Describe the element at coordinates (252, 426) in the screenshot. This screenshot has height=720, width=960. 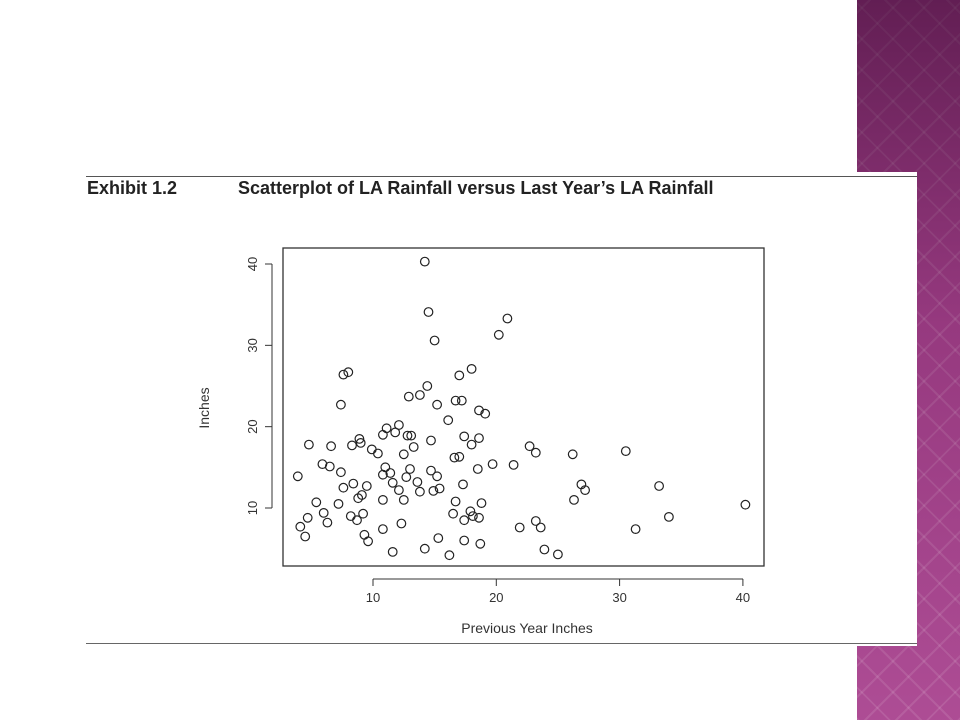
I see `y-tick-label-20: 20` at that location.